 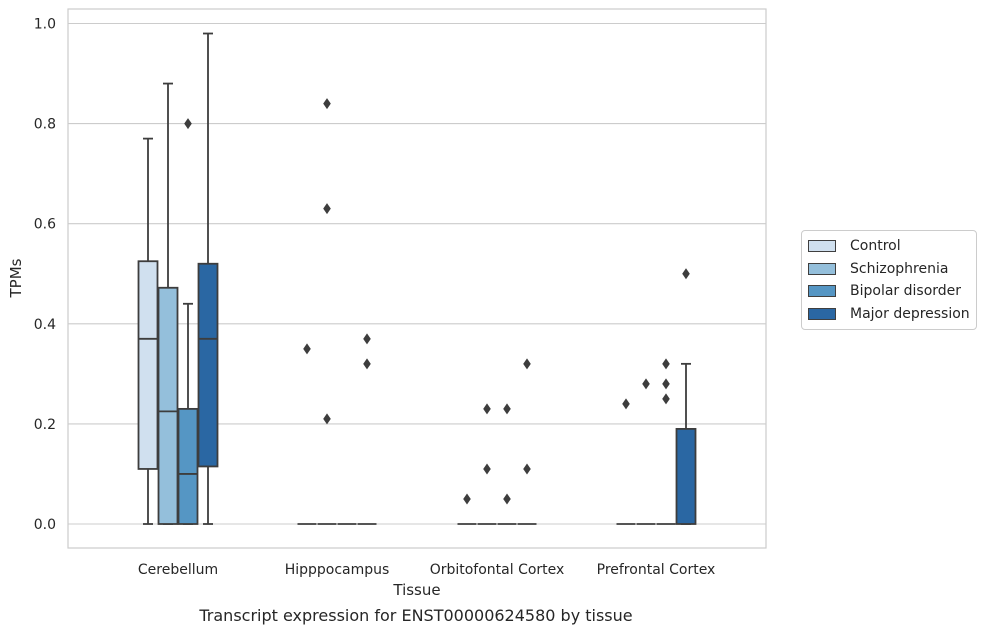 I want to click on legend-item: Bipolar disorder, so click(x=889, y=291).